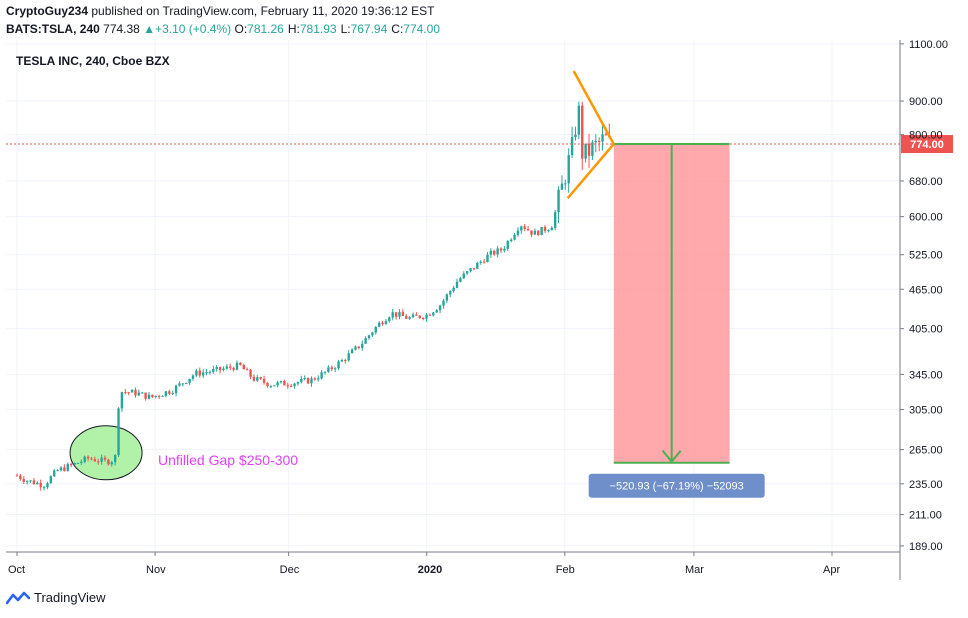  Describe the element at coordinates (290, 570) in the screenshot. I see `x-tick-label: Dec` at that location.